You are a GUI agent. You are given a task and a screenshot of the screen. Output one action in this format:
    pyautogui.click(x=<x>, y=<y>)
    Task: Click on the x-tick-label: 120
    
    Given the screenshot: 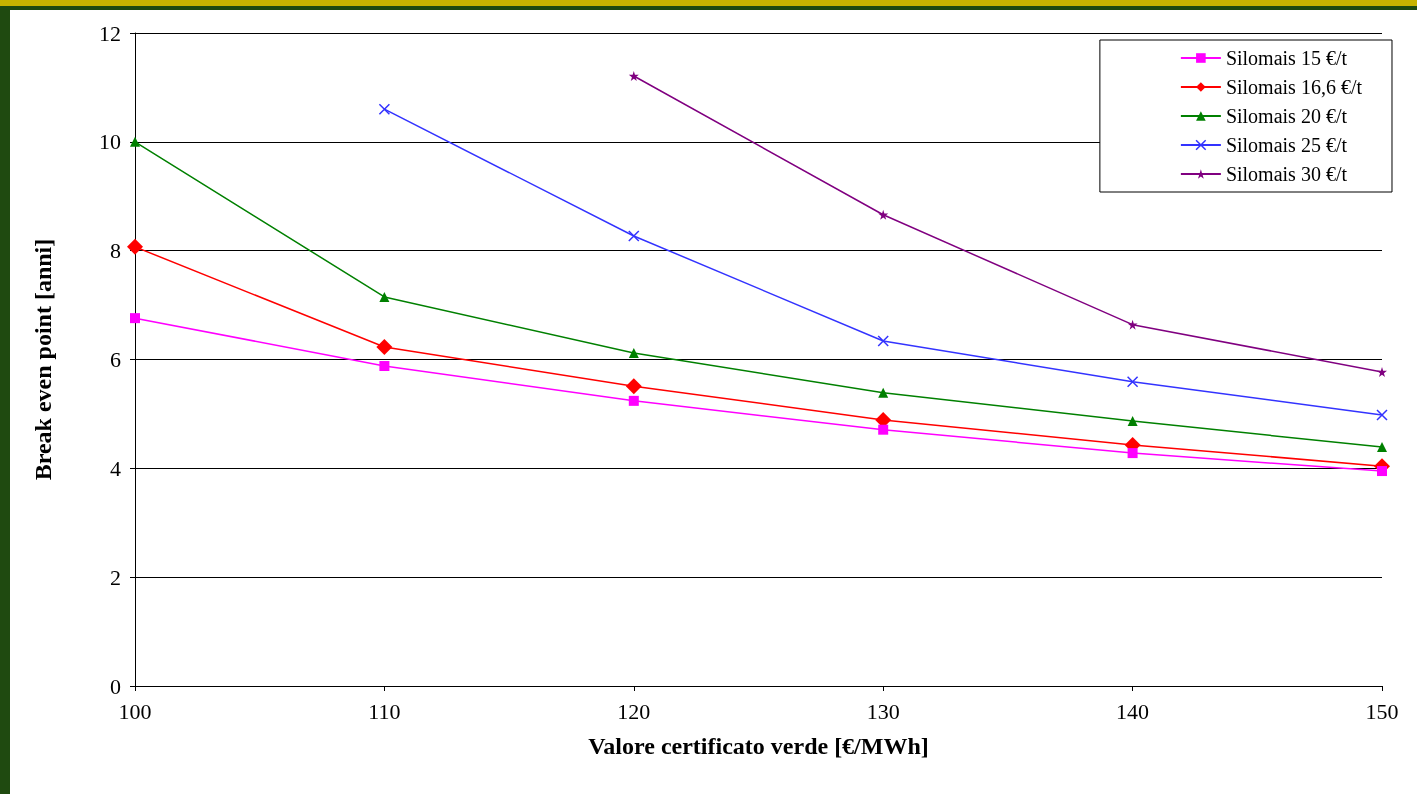 What is the action you would take?
    pyautogui.click(x=634, y=711)
    